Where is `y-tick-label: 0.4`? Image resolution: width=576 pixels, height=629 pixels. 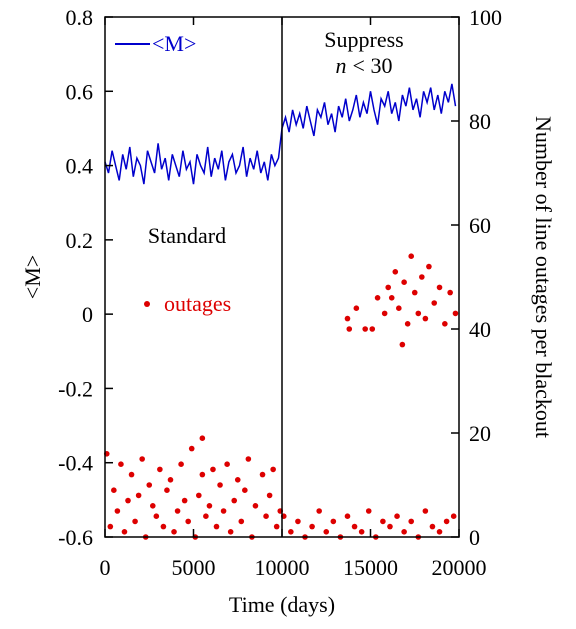
y-tick-label: 0.4 is located at coordinates (80, 166).